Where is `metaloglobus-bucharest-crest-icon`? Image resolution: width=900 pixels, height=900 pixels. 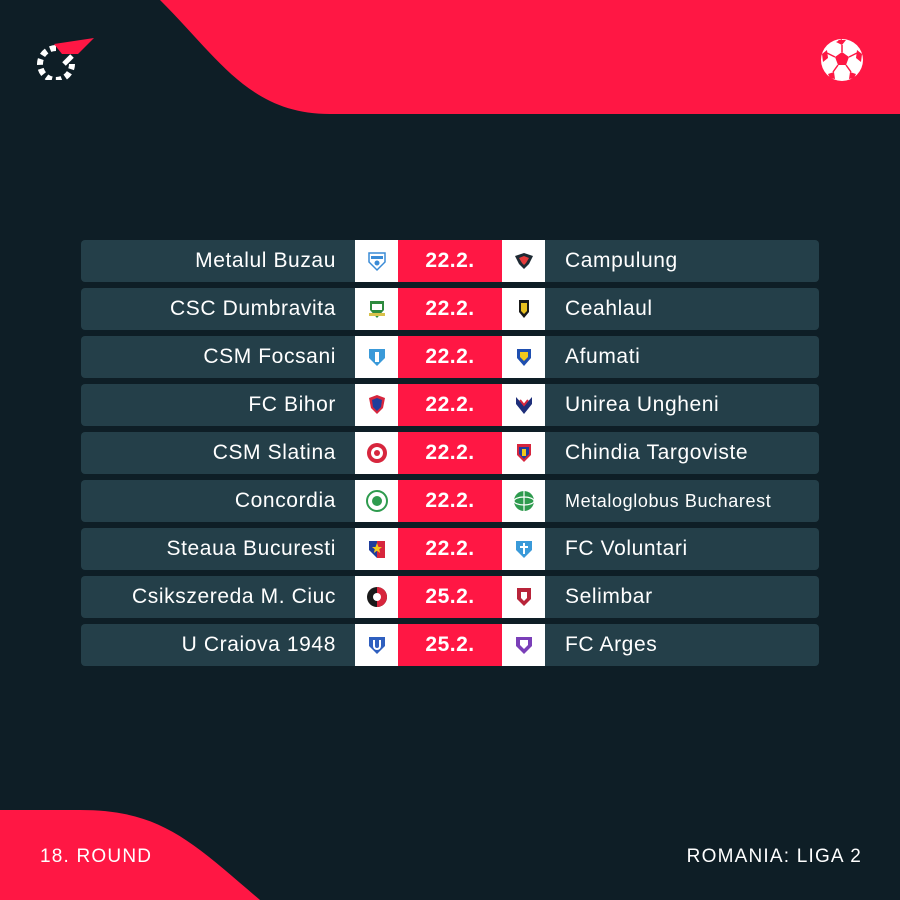
metaloglobus-bucharest-crest-icon is located at coordinates (523, 501).